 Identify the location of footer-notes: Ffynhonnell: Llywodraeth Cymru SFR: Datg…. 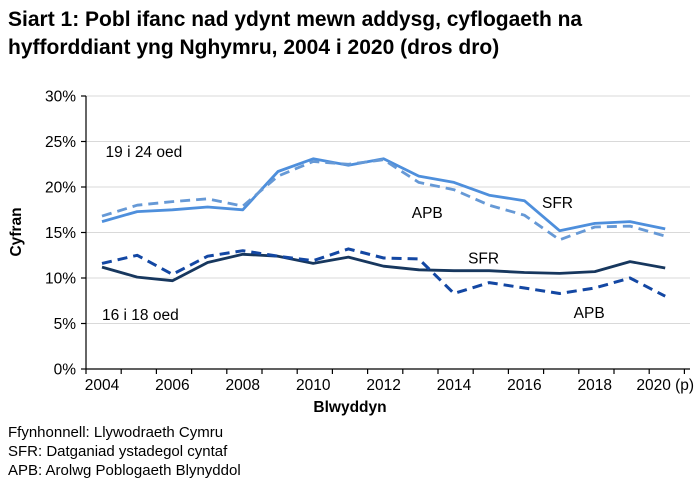
(124, 451).